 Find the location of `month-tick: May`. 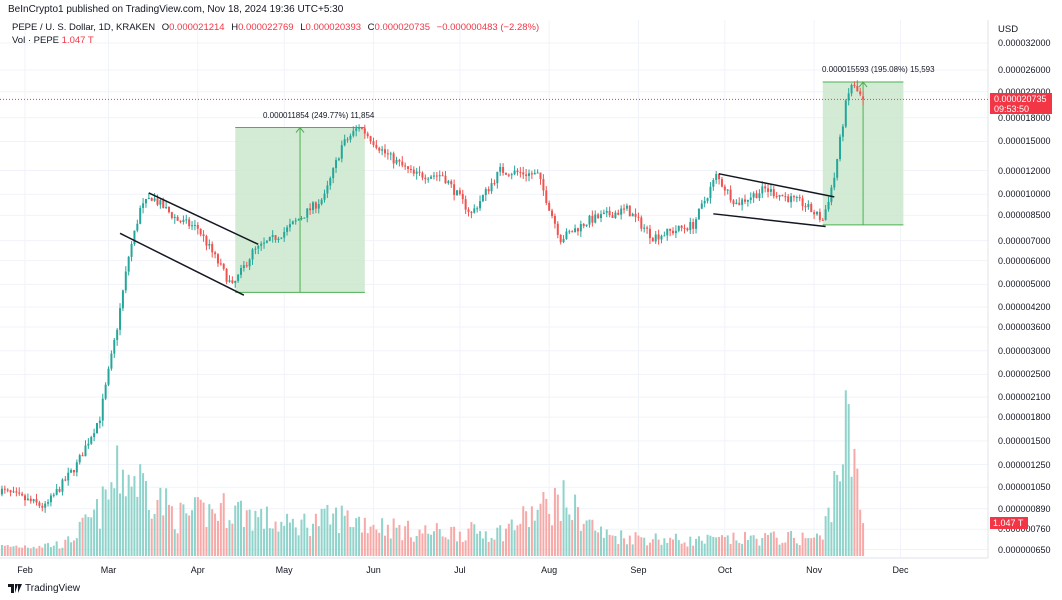

month-tick: May is located at coordinates (284, 570).